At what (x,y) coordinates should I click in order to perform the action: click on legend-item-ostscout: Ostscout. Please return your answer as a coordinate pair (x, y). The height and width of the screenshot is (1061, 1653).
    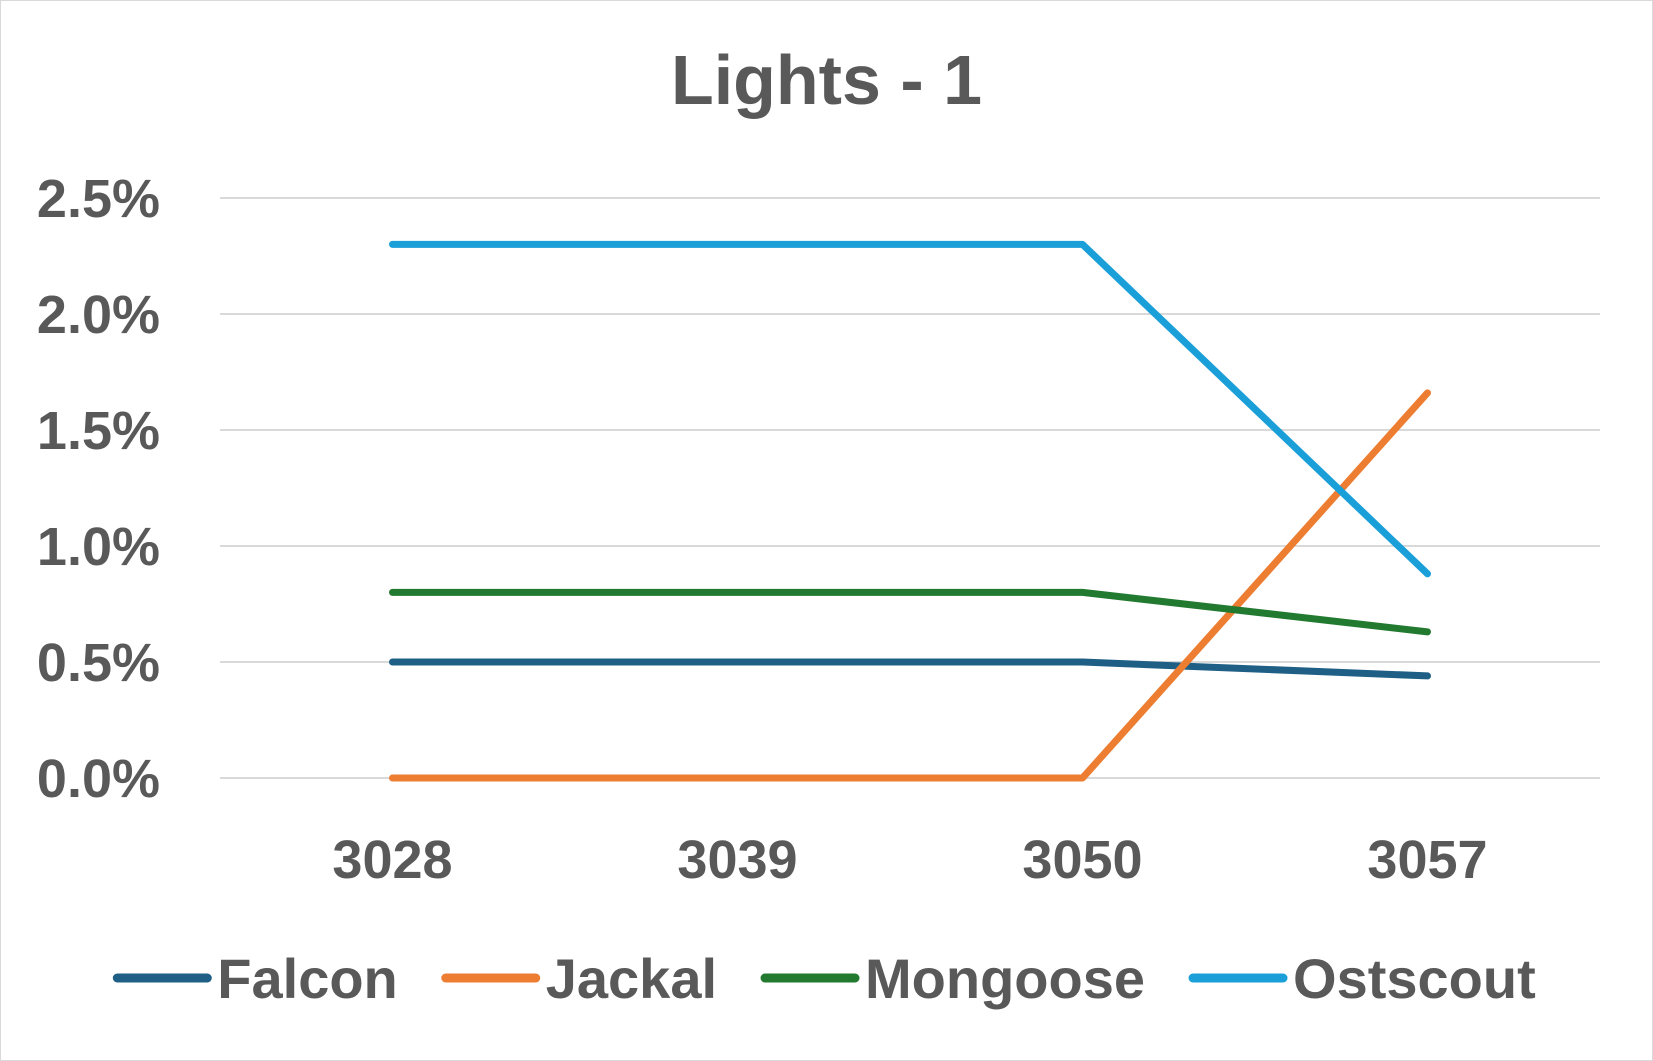
    Looking at the image, I should click on (1362, 978).